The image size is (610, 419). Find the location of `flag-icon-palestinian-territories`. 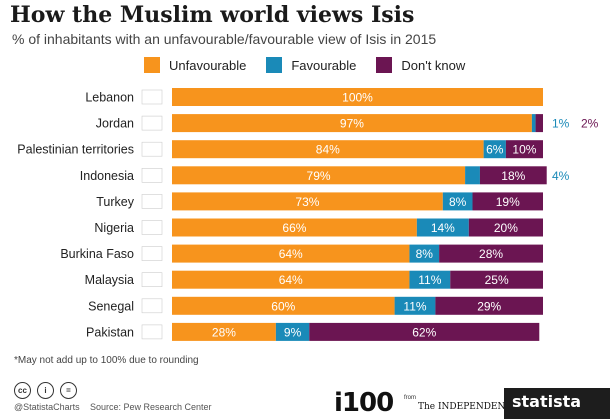

flag-icon-palestinian-territories is located at coordinates (152, 149).